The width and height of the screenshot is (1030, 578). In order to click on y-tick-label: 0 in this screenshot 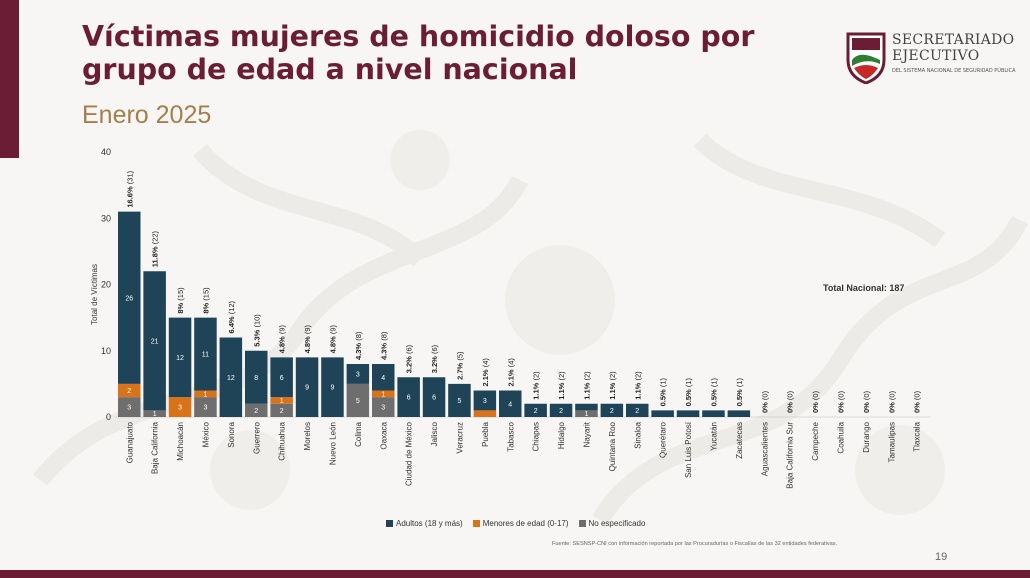, I will do `click(108, 417)`.